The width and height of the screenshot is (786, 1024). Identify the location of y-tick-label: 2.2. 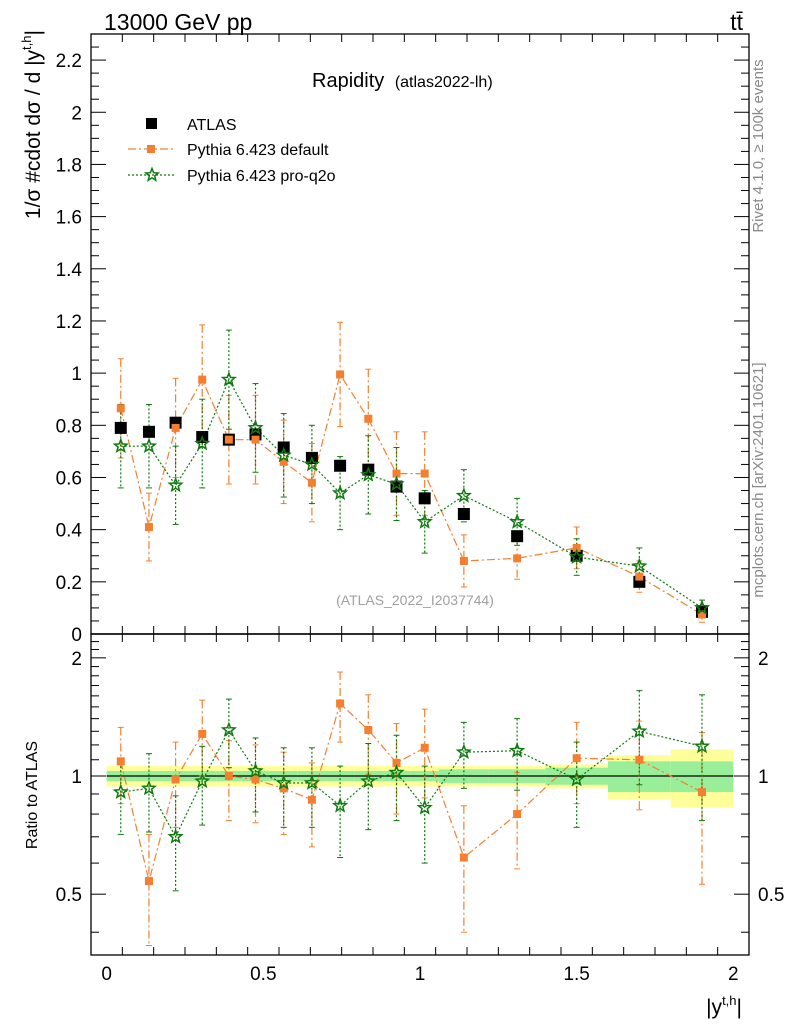
(69, 61).